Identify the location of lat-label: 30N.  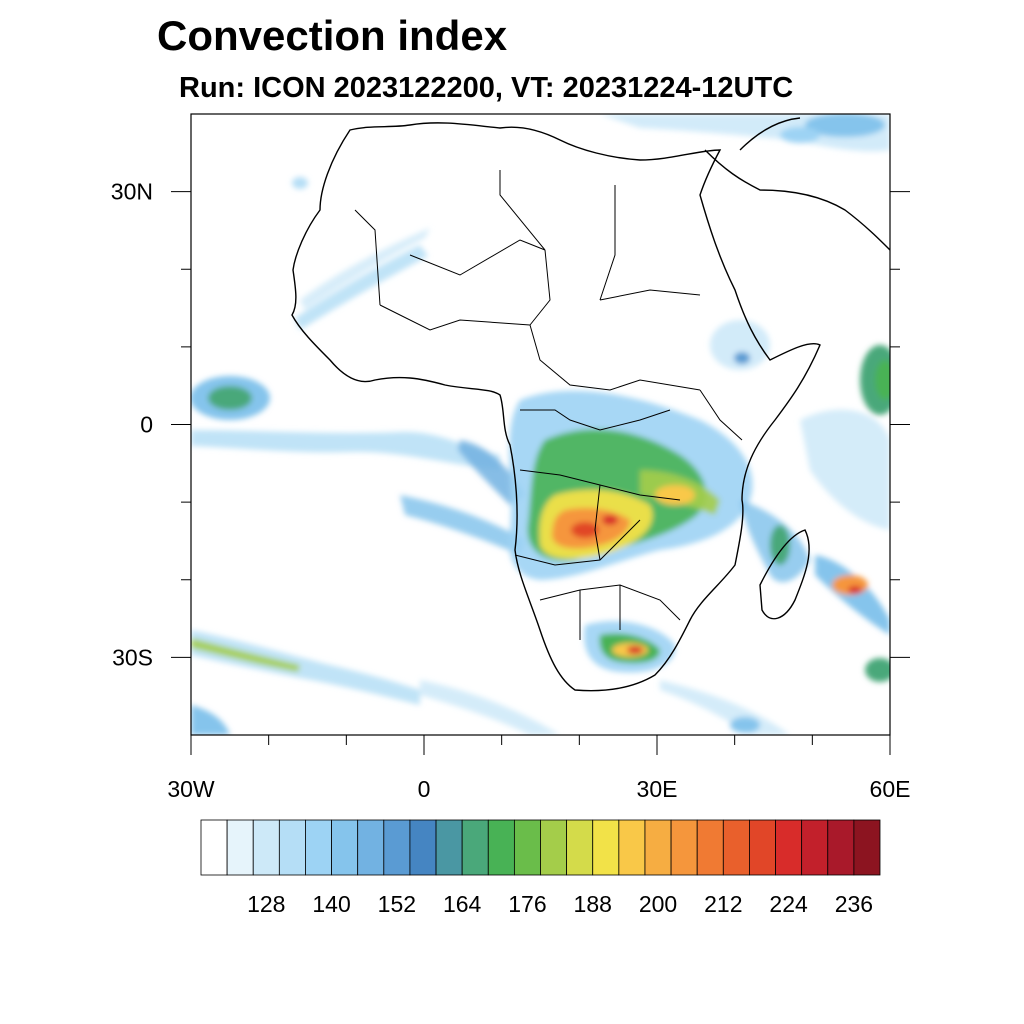
(132, 192).